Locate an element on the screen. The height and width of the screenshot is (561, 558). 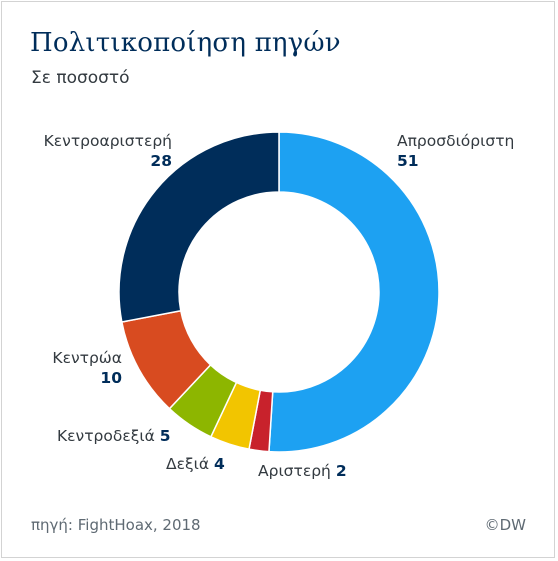
label-center-left: Κεντροαριστερή 28 is located at coordinates (108, 151).